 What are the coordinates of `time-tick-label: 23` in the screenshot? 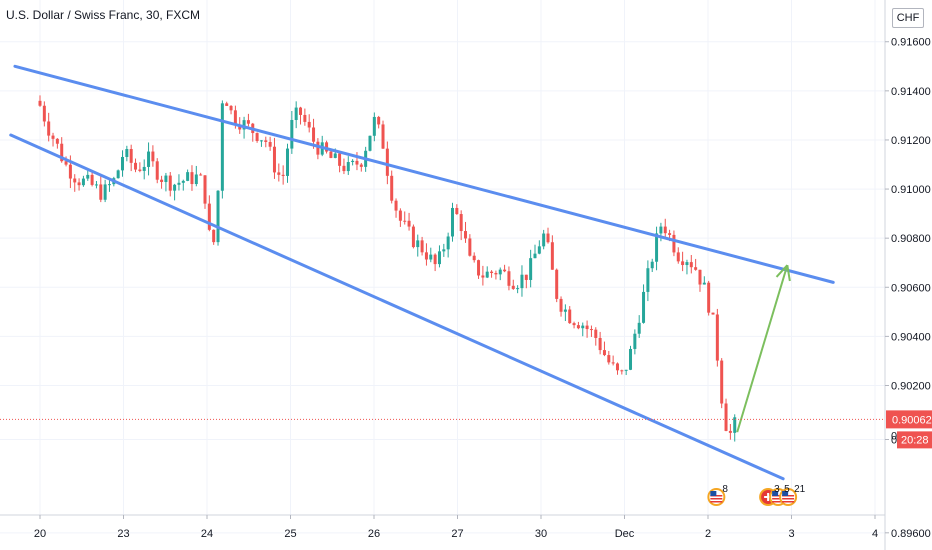 It's located at (123, 534).